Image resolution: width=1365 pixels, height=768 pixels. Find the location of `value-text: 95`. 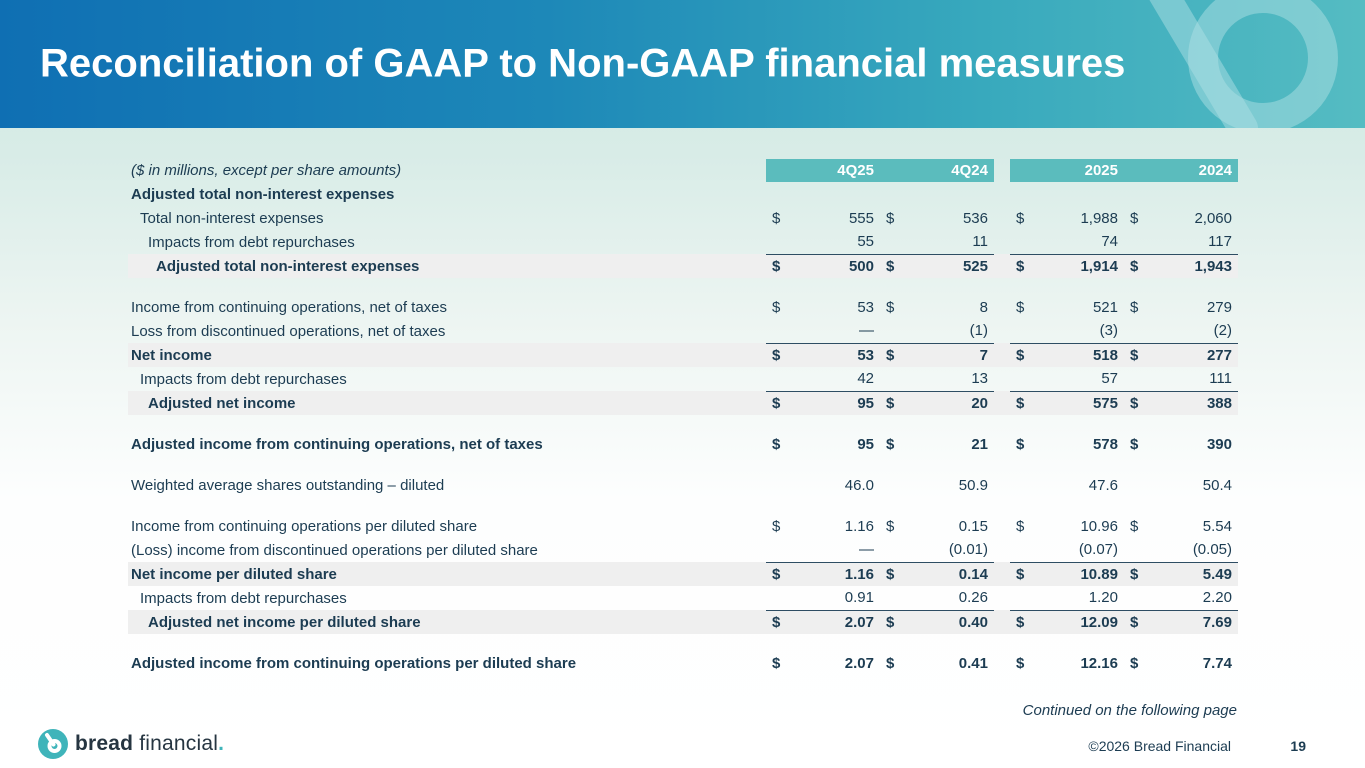

value-text: 95 is located at coordinates (865, 403).